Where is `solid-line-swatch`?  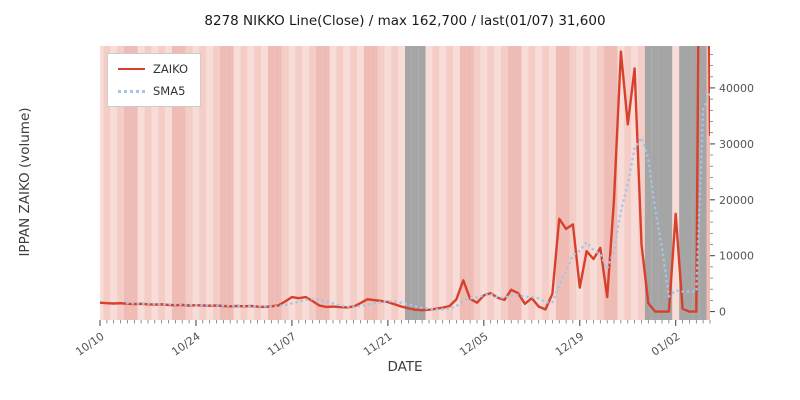
solid-line-swatch is located at coordinates (131, 69).